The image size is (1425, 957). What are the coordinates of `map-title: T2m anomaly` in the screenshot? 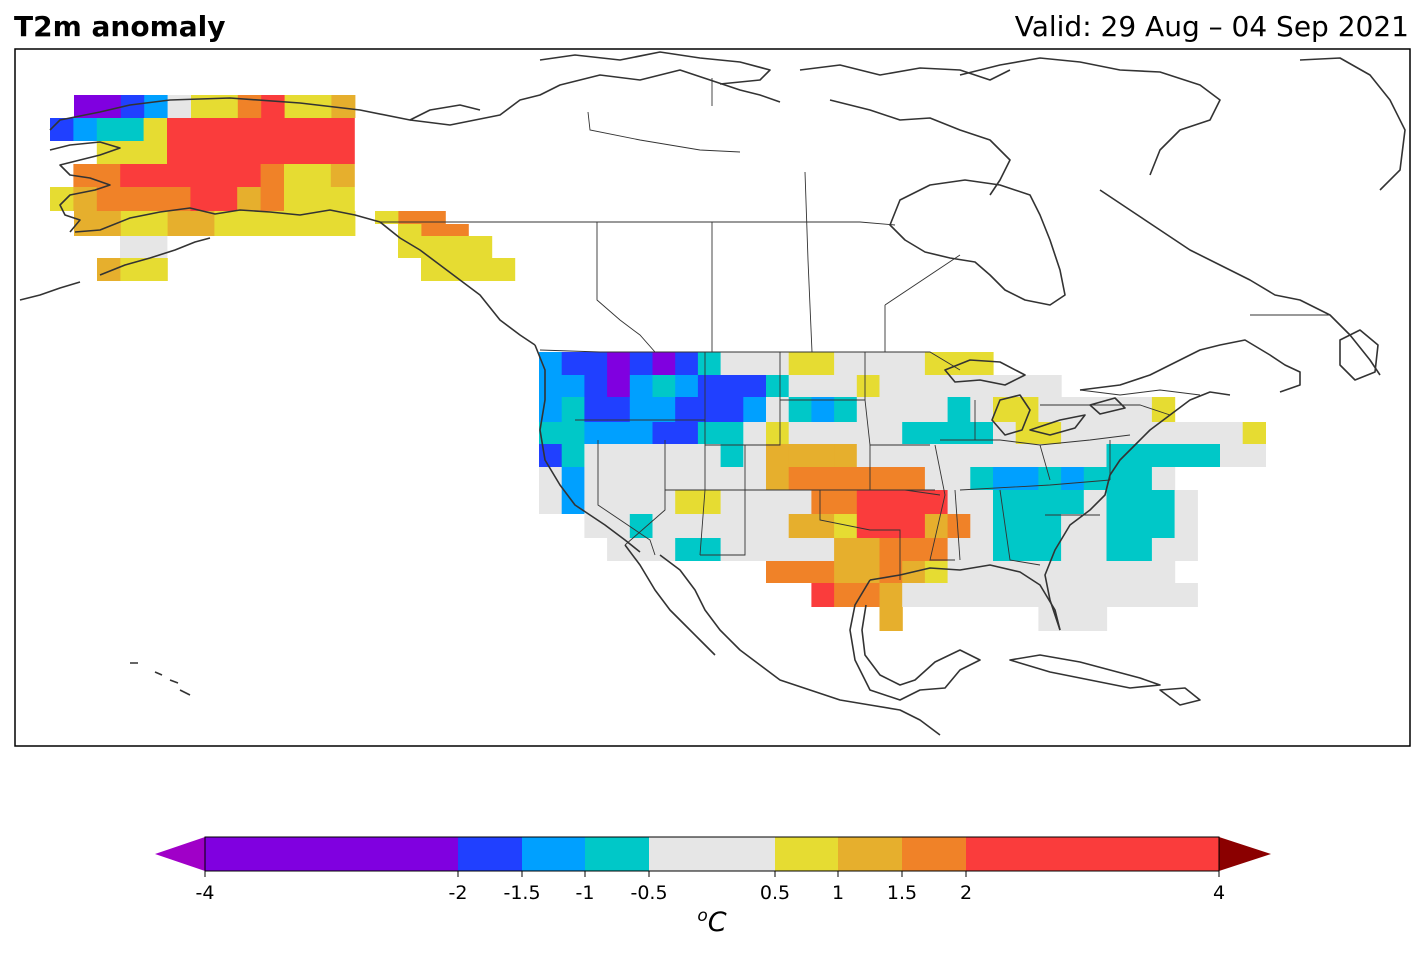 It's located at (120, 26).